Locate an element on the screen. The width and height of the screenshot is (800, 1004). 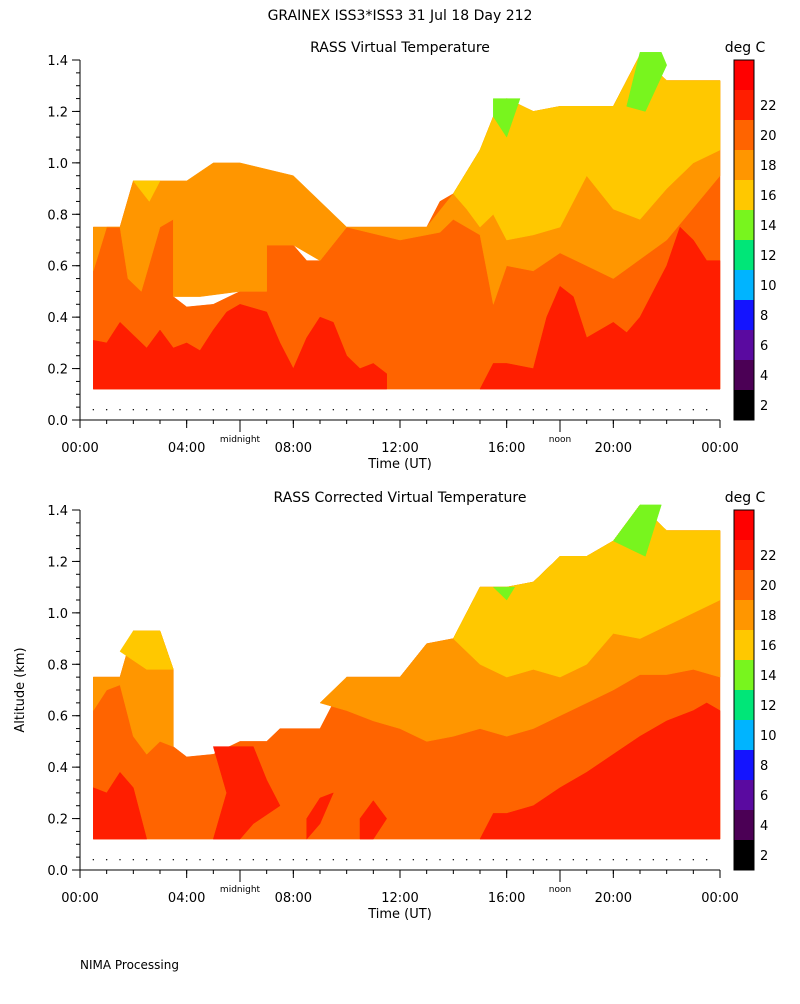
y-tick-label: 0.8 is located at coordinates (57, 215).